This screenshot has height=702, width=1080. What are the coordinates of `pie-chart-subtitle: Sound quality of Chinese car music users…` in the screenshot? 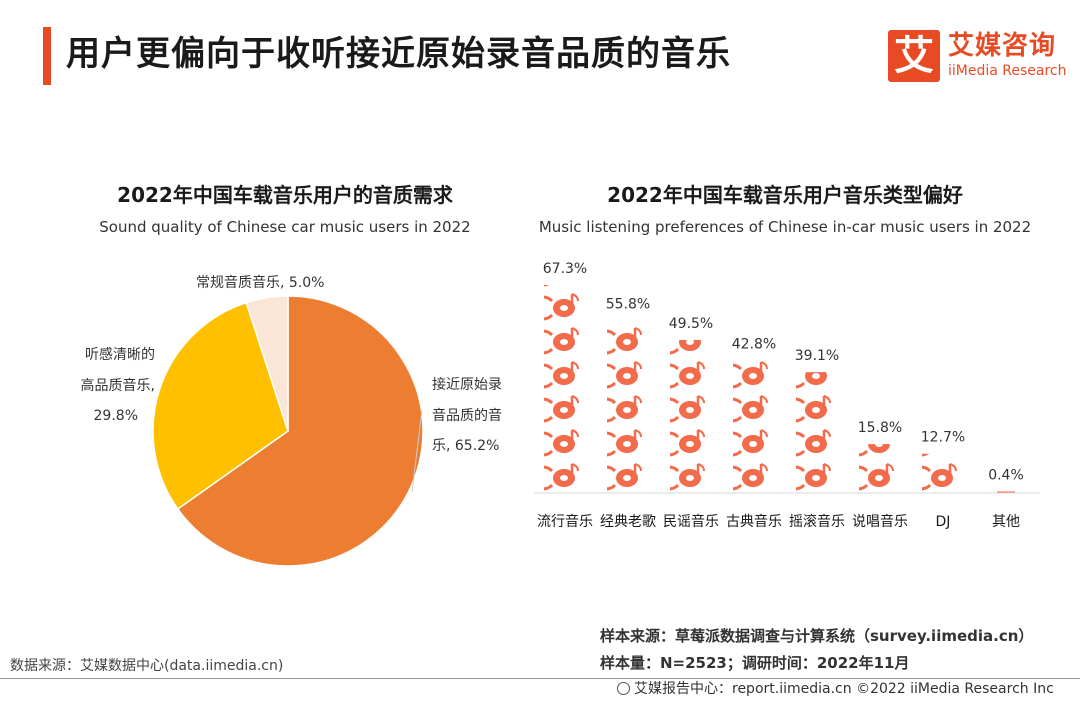 It's located at (285, 227).